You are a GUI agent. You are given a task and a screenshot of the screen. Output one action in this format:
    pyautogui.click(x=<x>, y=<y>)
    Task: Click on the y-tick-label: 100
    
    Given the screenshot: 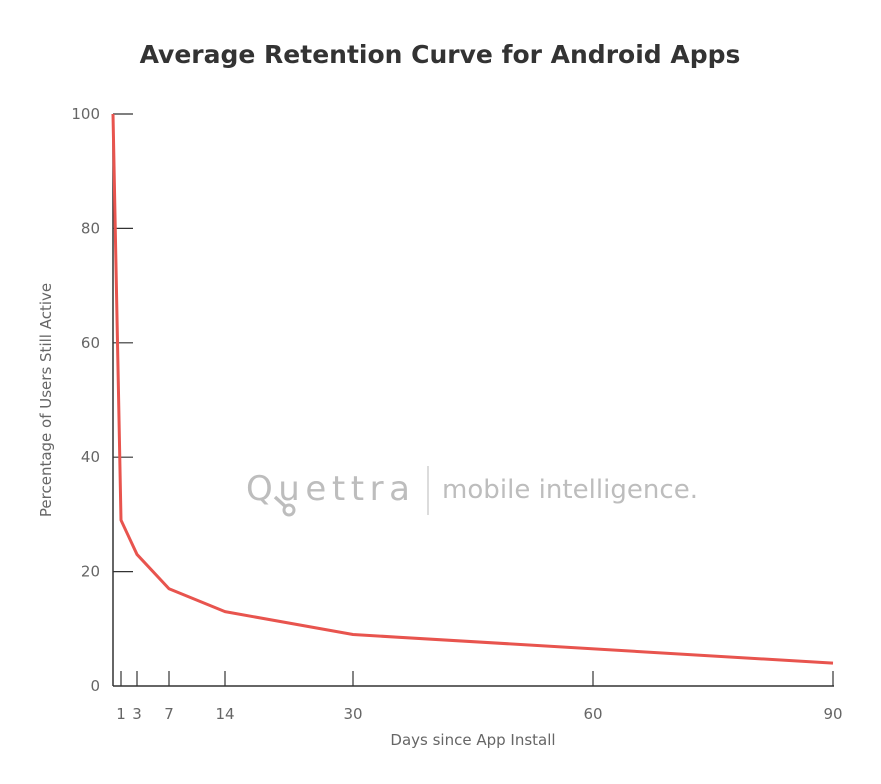 What is the action you would take?
    pyautogui.click(x=85, y=114)
    